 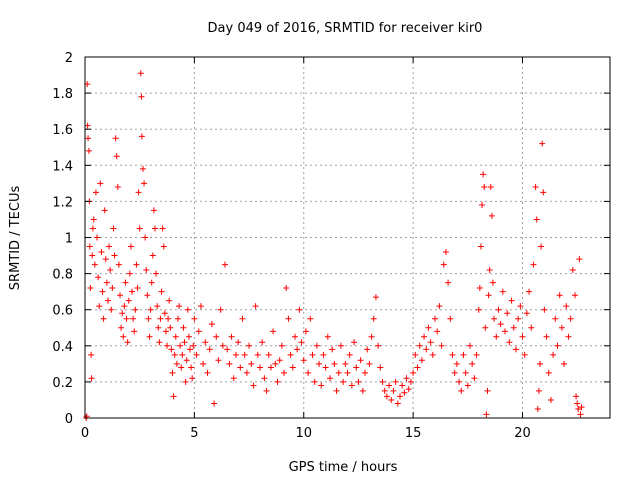 I want to click on y-tick-label: 0.8, so click(x=62, y=275).